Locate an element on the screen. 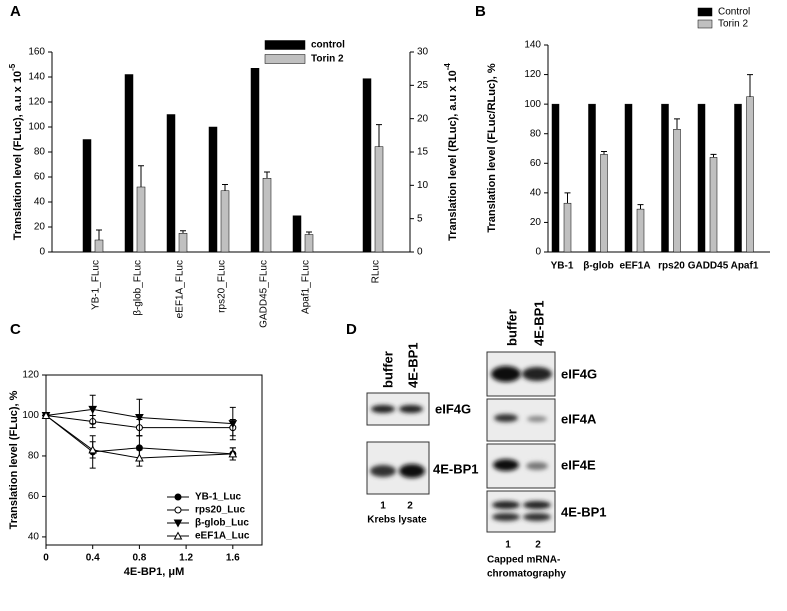  plot-frame is located at coordinates (154, 460).